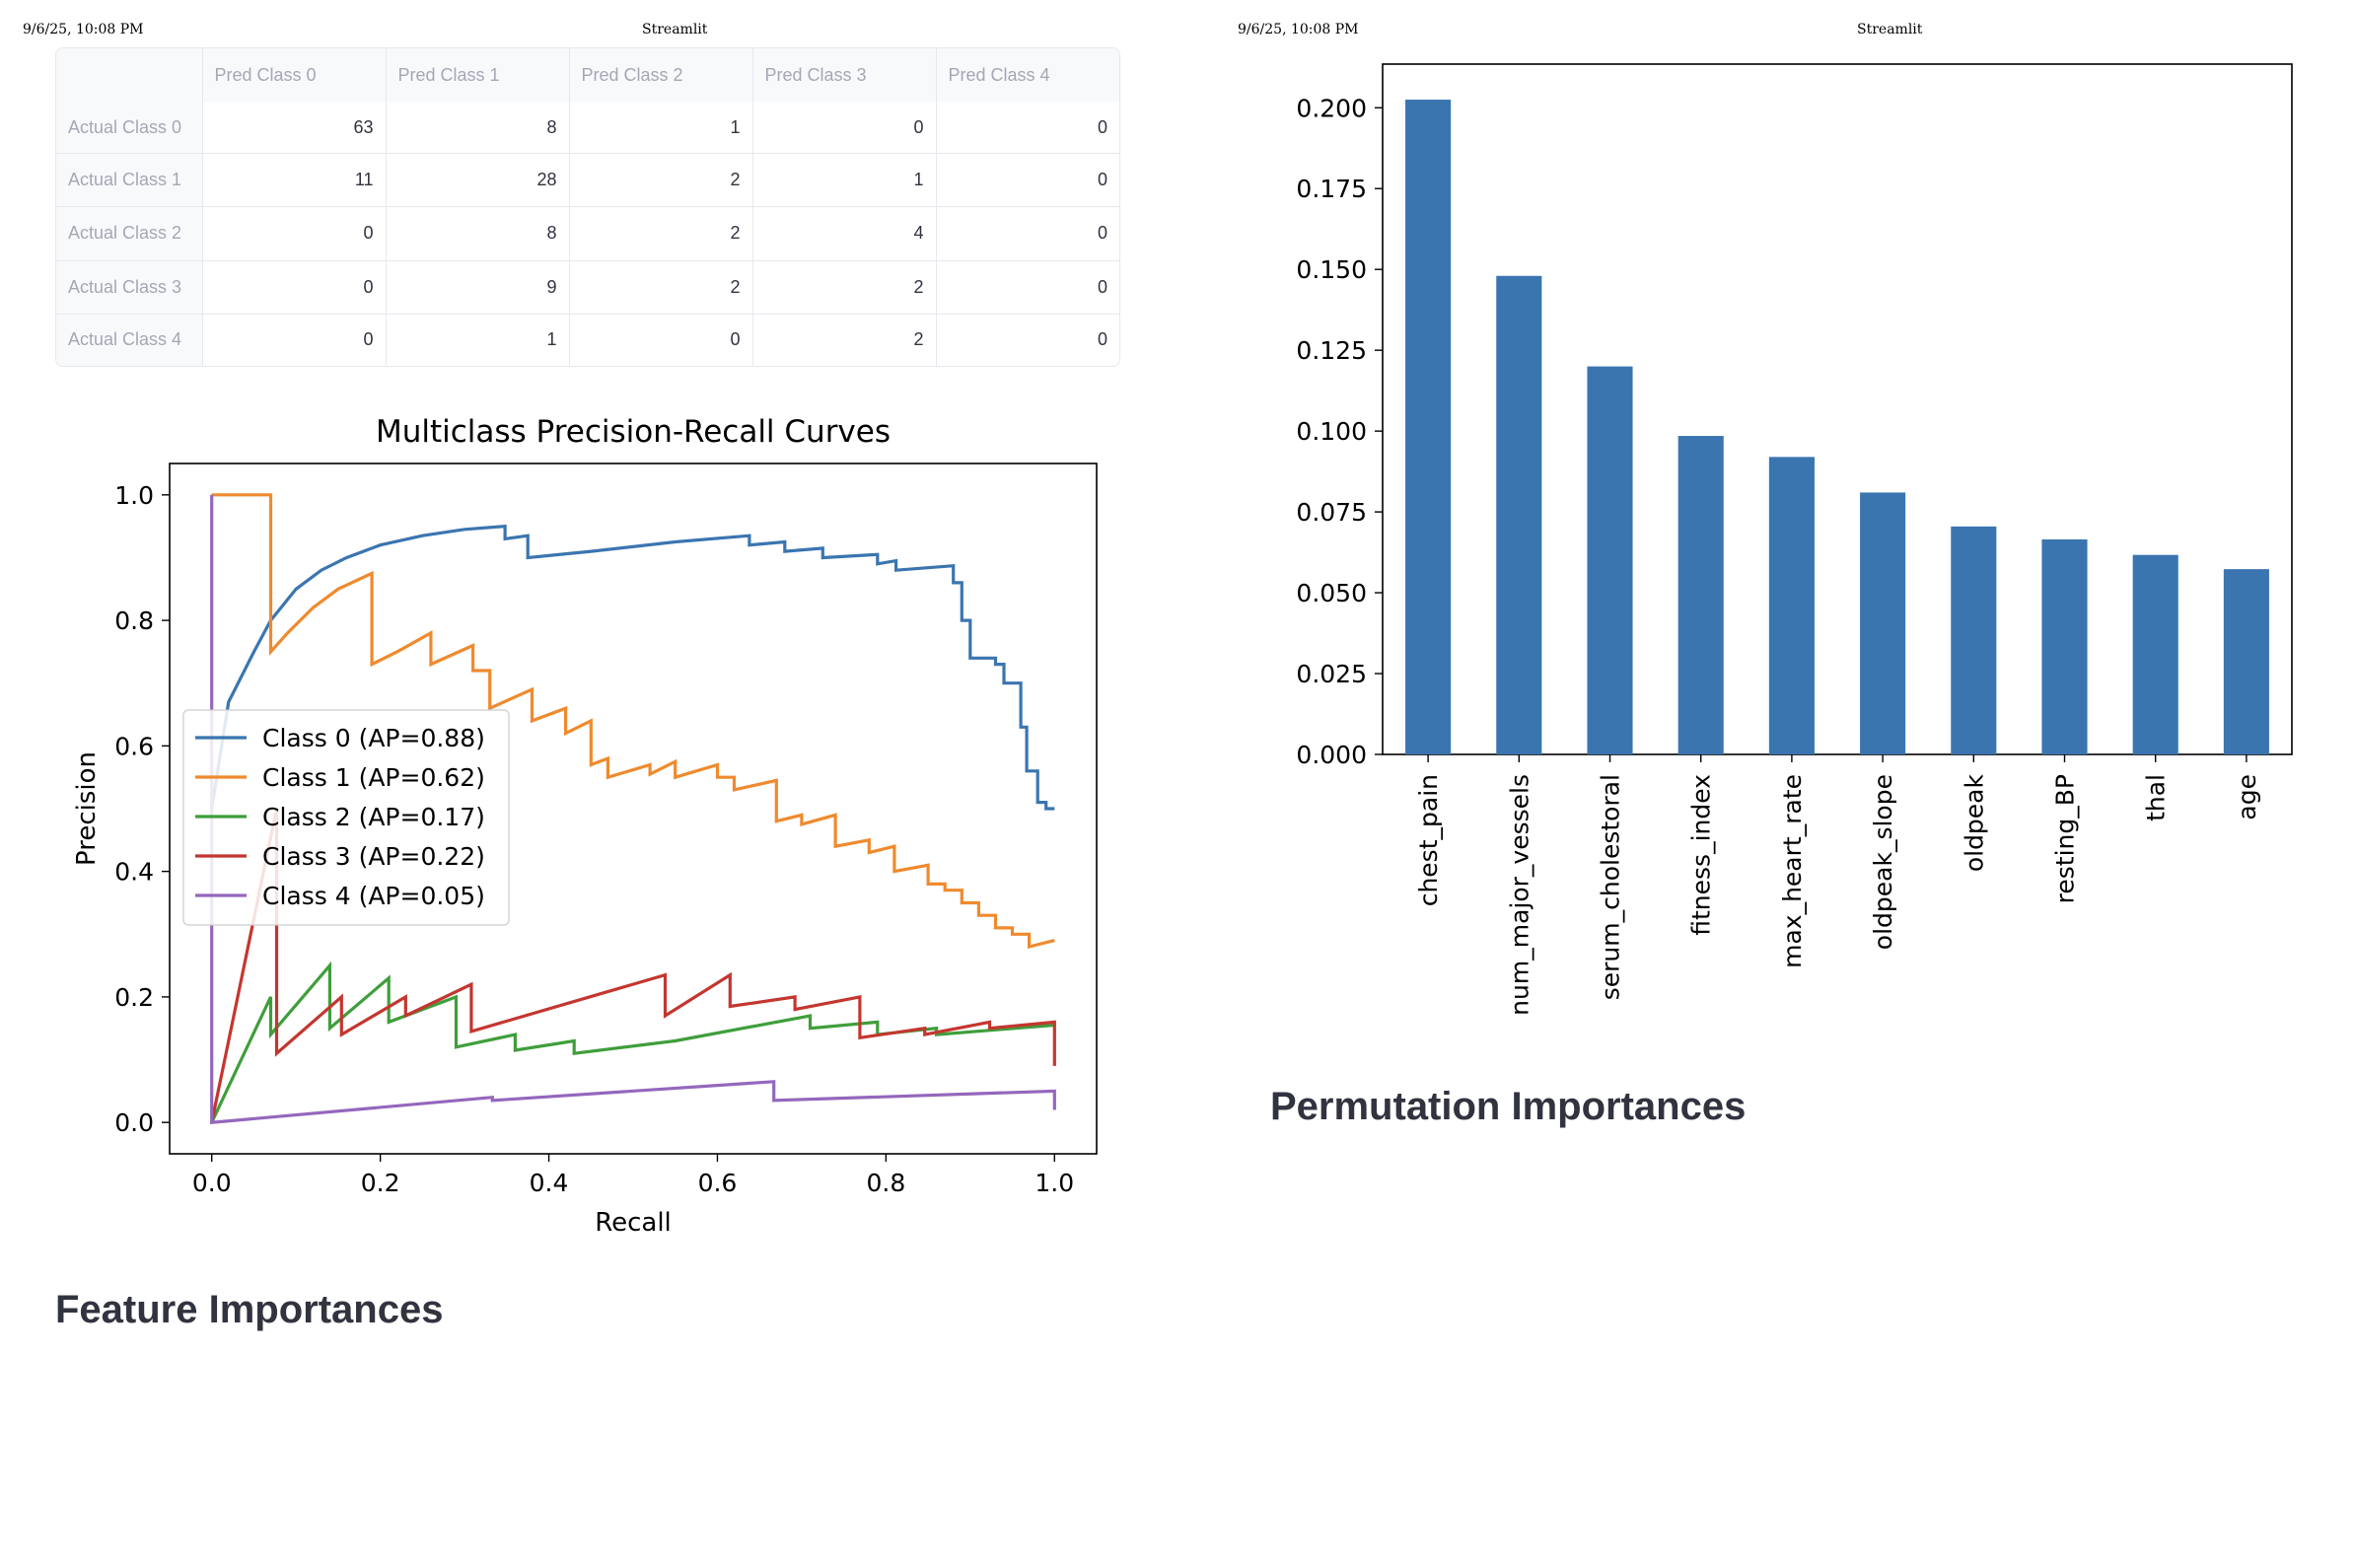 This screenshot has width=2355, height=1568. What do you see at coordinates (844, 233) in the screenshot?
I see `table-cell: 4` at bounding box center [844, 233].